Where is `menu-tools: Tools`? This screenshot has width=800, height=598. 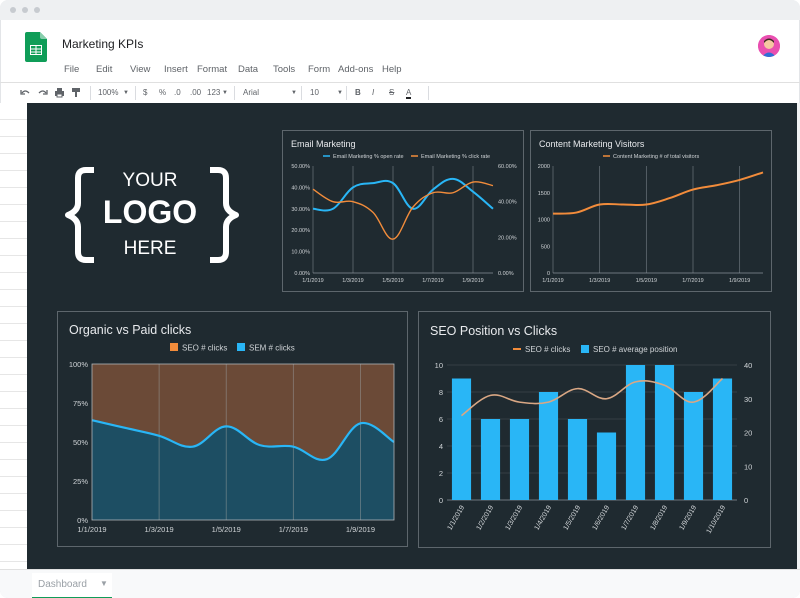 menu-tools: Tools is located at coordinates (284, 69).